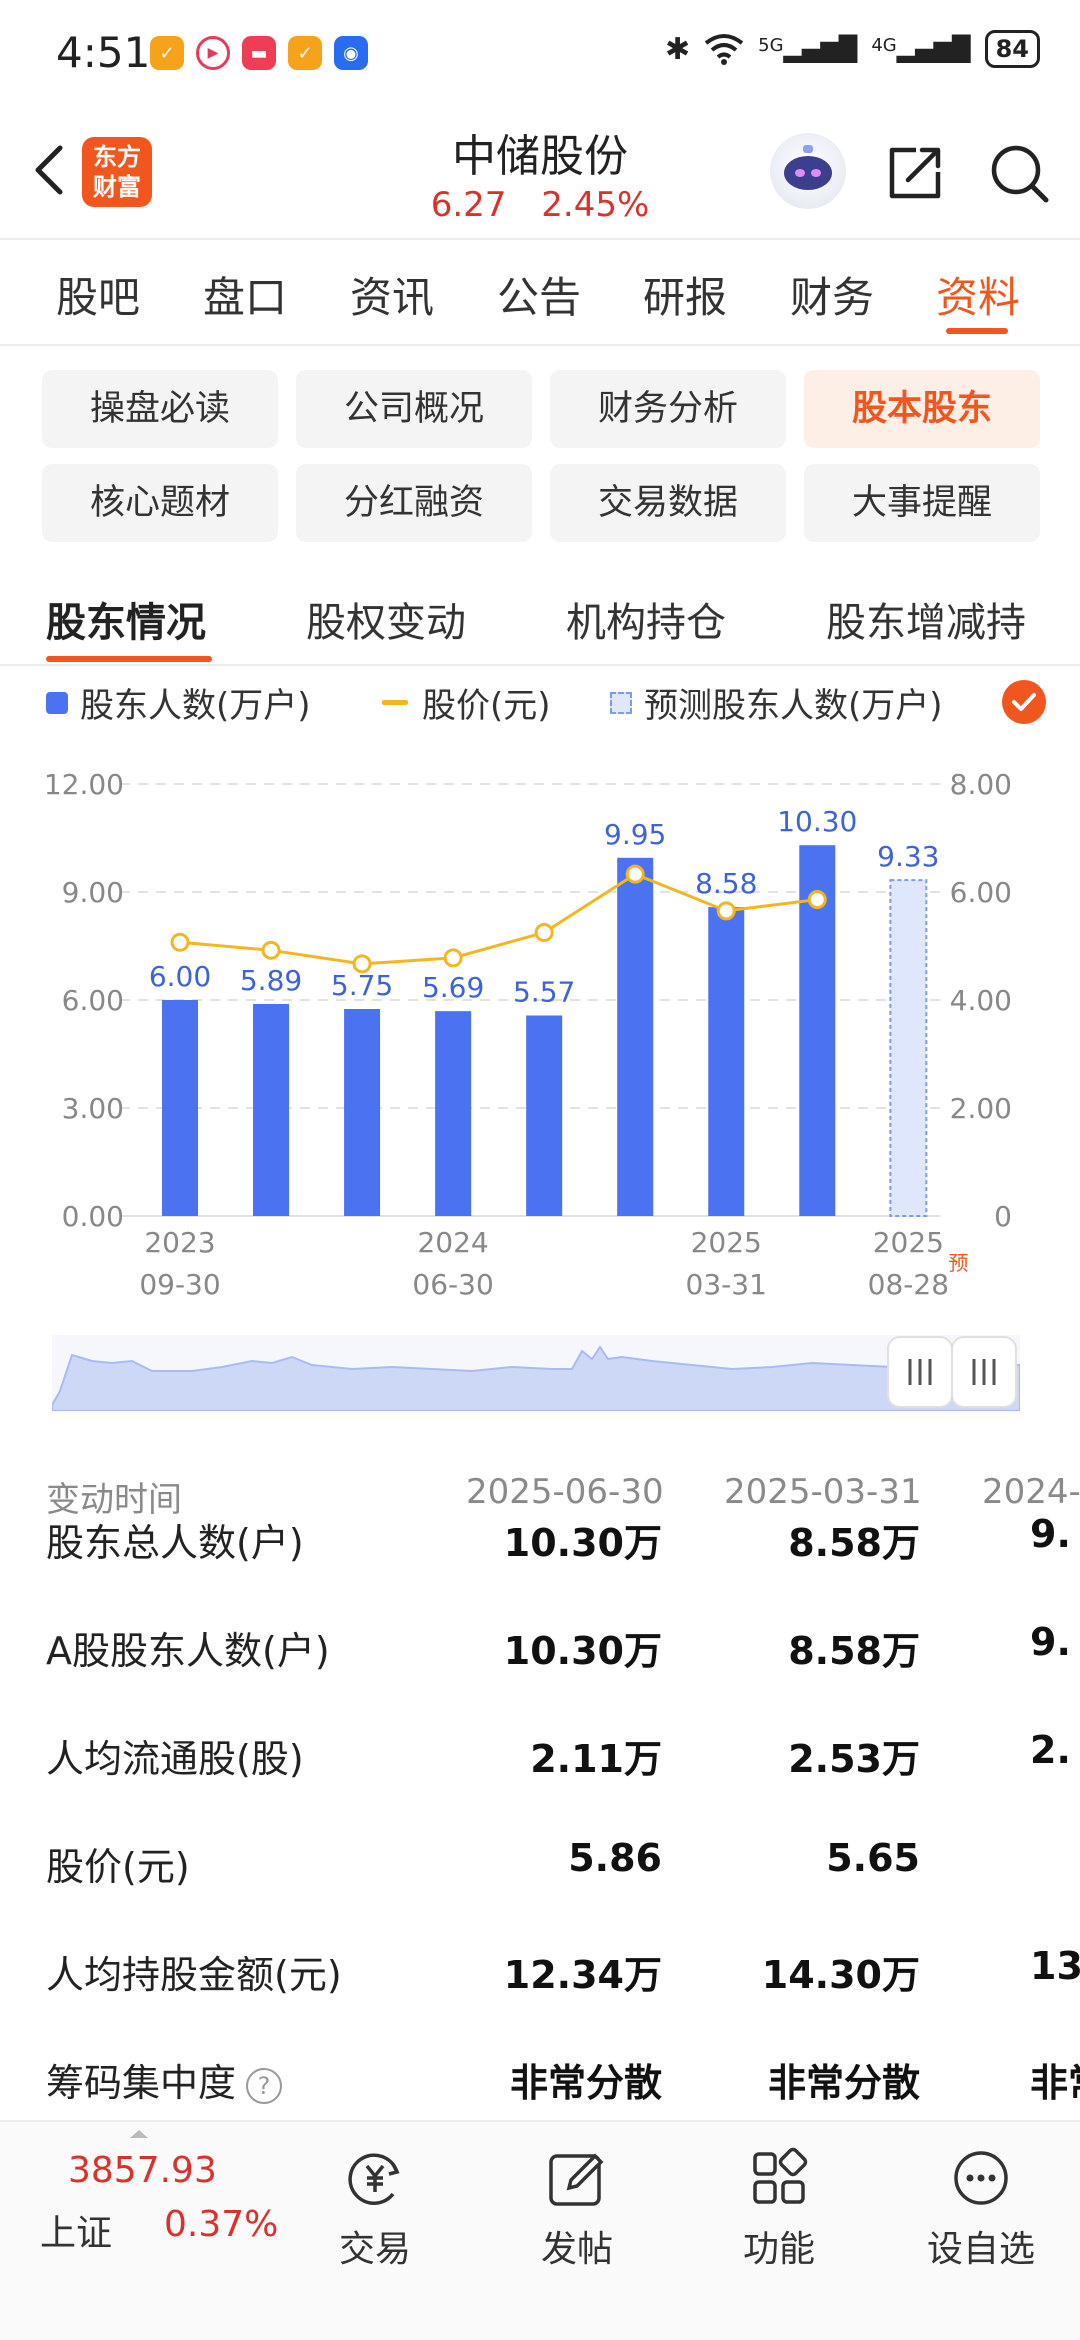 The image size is (1080, 2340). Describe the element at coordinates (351, 53) in the screenshot. I see `shield-app-icon: ◉` at that location.